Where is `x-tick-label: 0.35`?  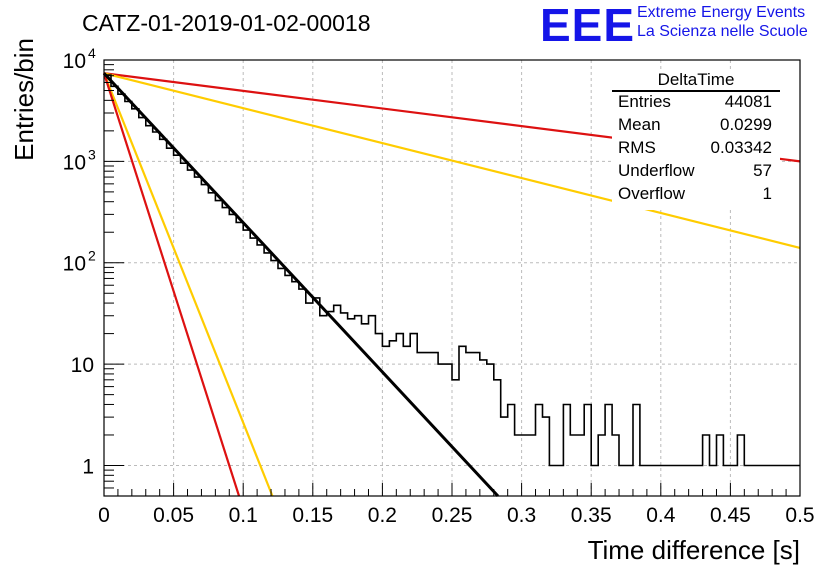
x-tick-label: 0.35 is located at coordinates (591, 515).